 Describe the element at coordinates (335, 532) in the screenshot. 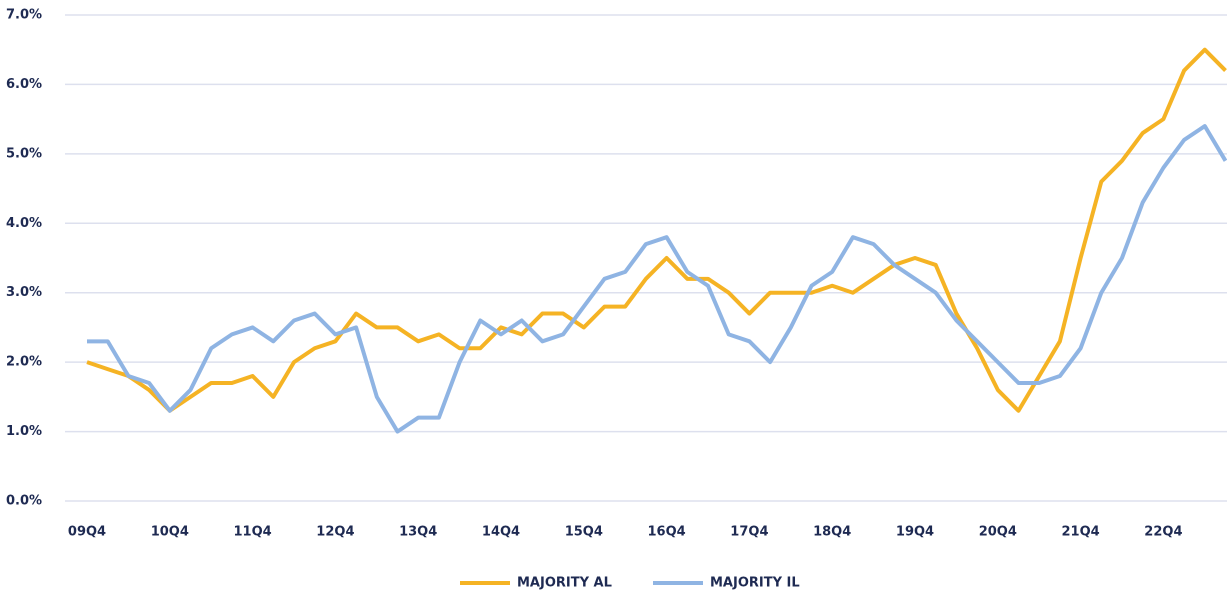

I see `x-tick-label: 12Q4` at that location.